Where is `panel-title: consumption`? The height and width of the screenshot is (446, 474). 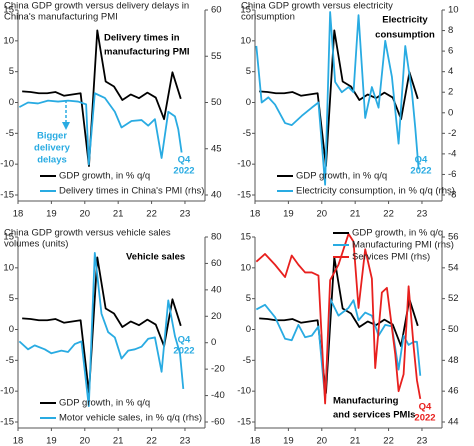 panel-title: consumption is located at coordinates (268, 17).